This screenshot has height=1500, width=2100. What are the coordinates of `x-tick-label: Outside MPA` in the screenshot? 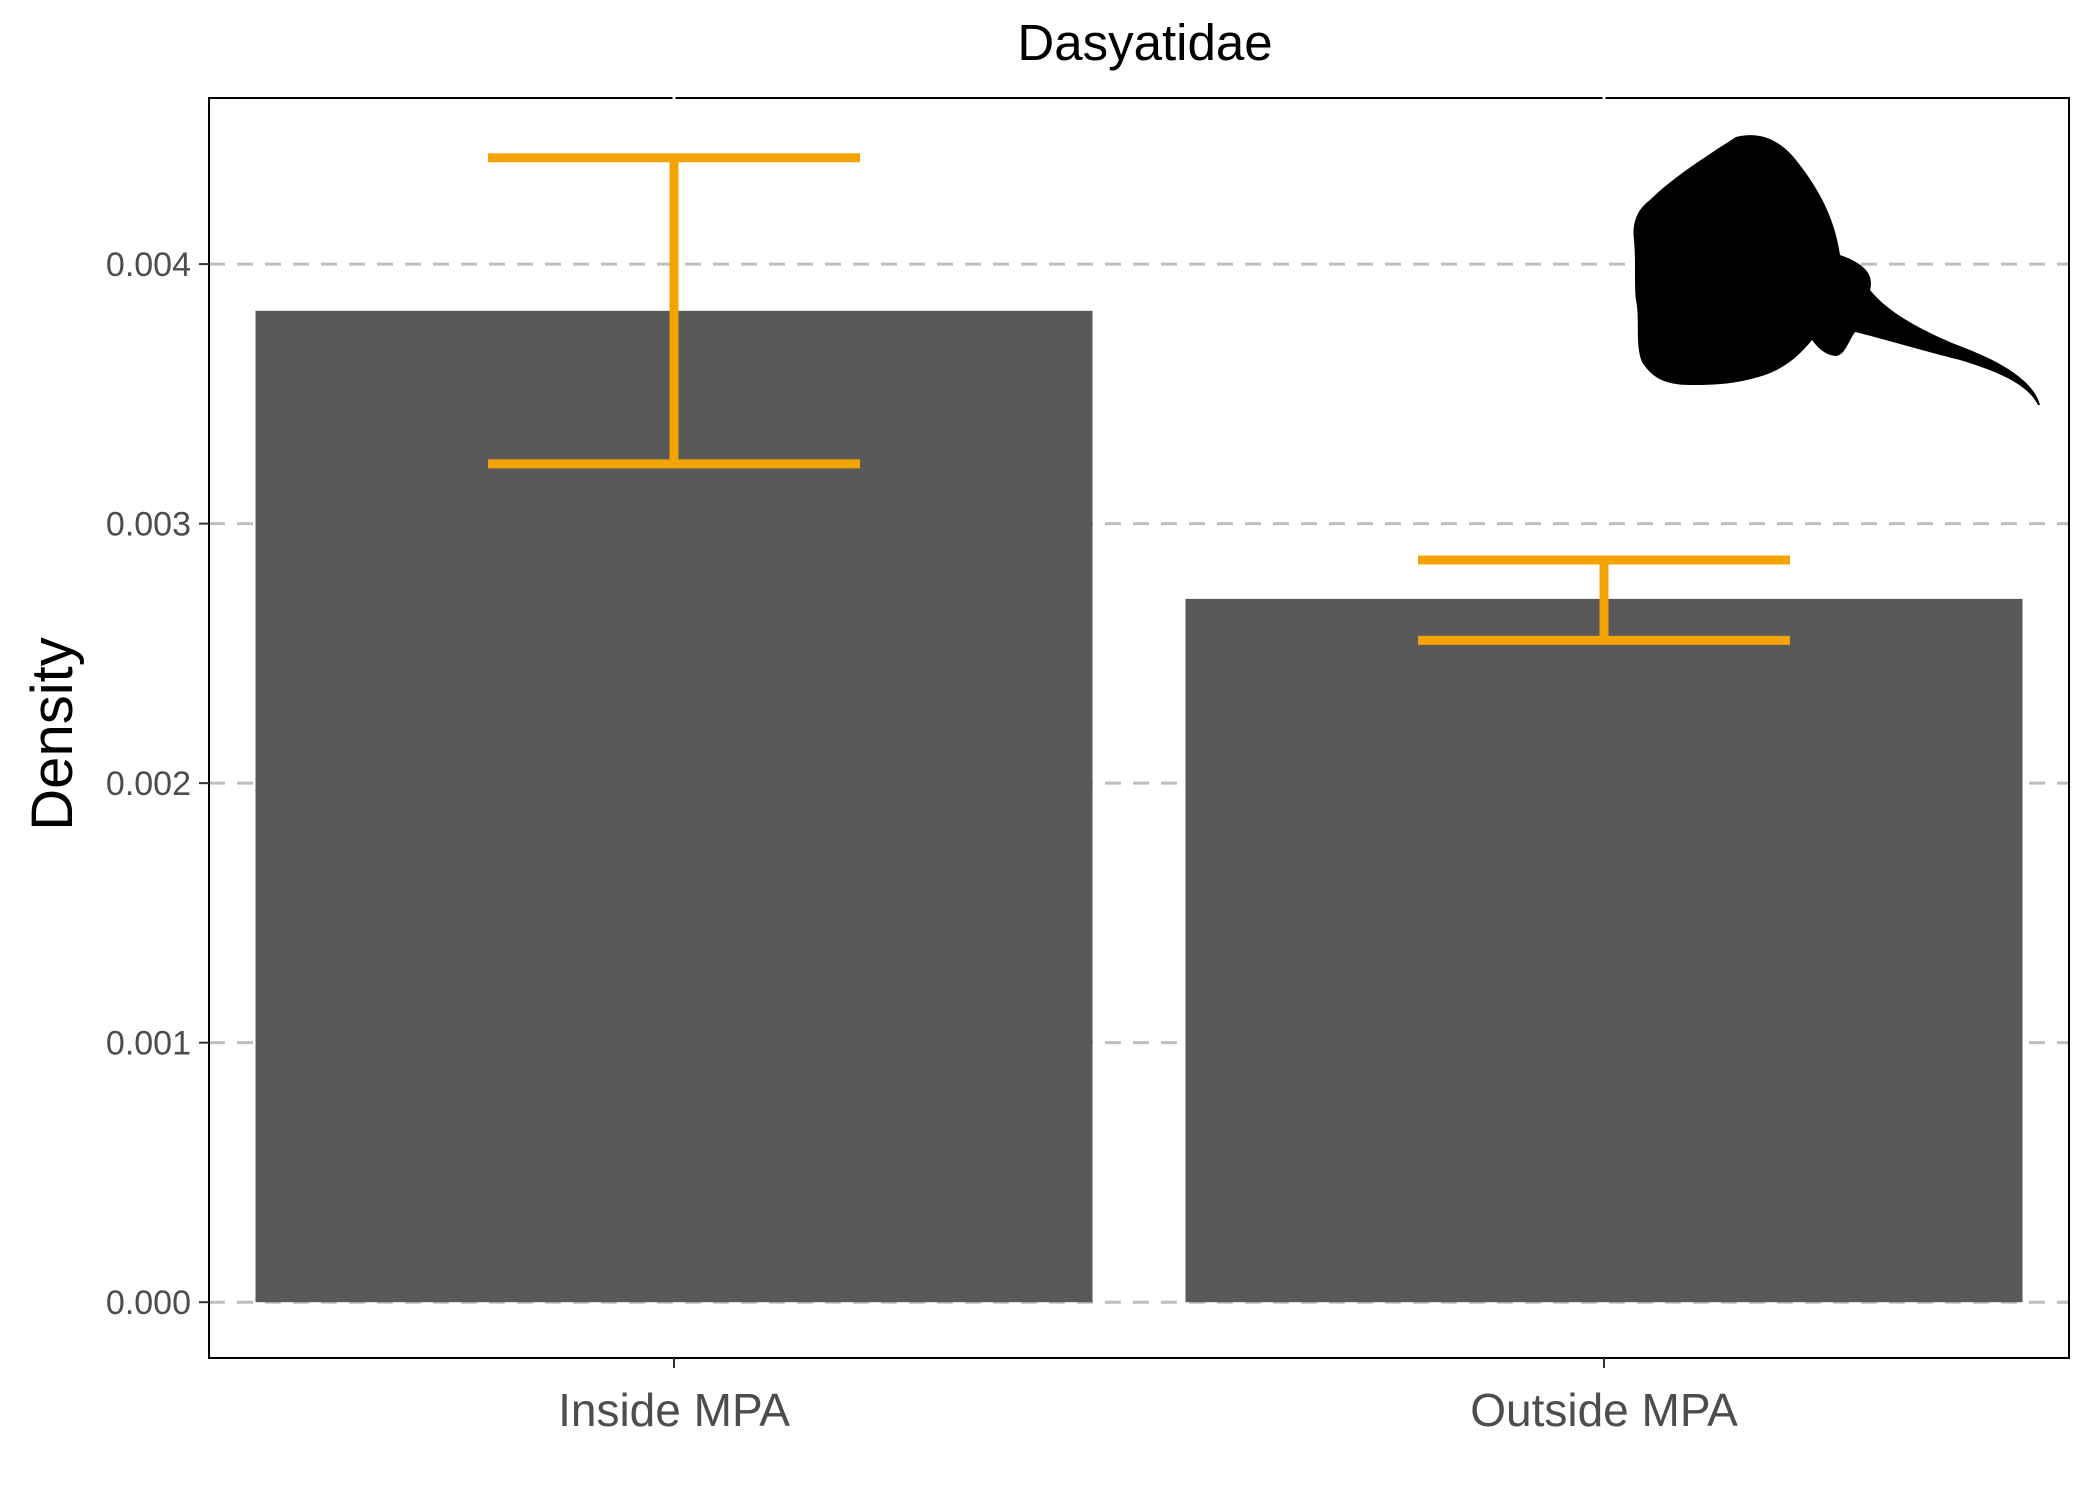 It's located at (1604, 1410).